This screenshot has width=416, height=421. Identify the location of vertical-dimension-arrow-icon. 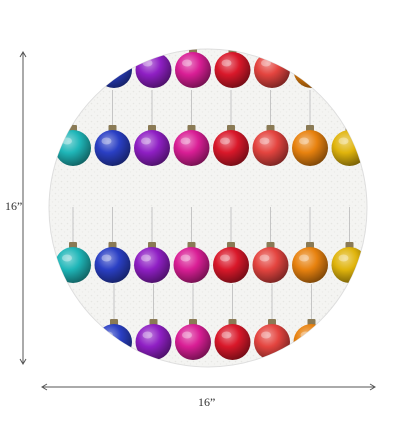
(23, 208).